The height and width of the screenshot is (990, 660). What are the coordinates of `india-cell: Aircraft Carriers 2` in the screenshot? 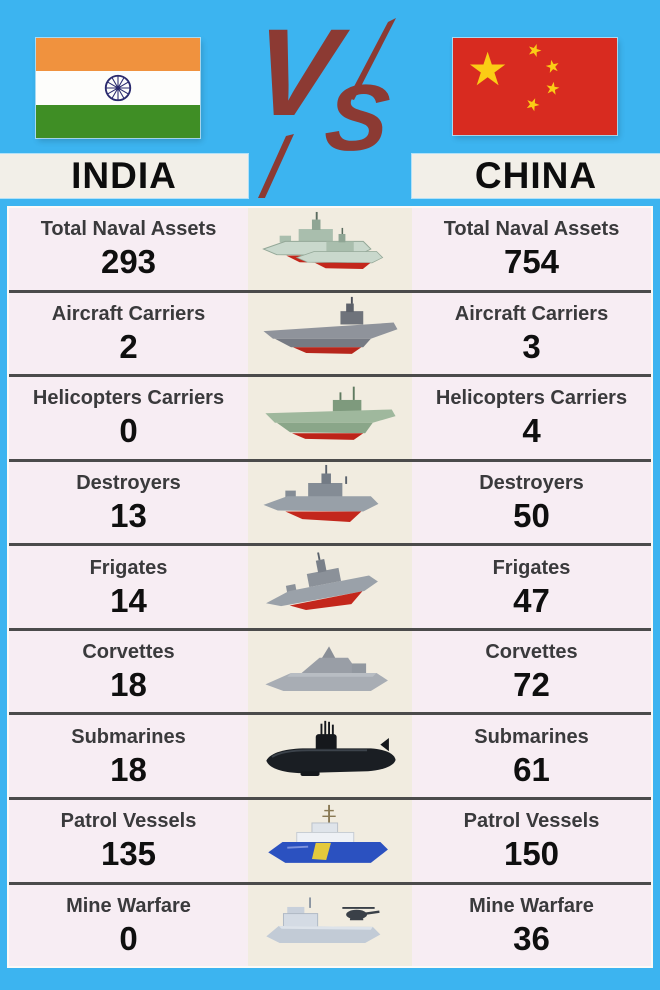 It's located at (128, 333).